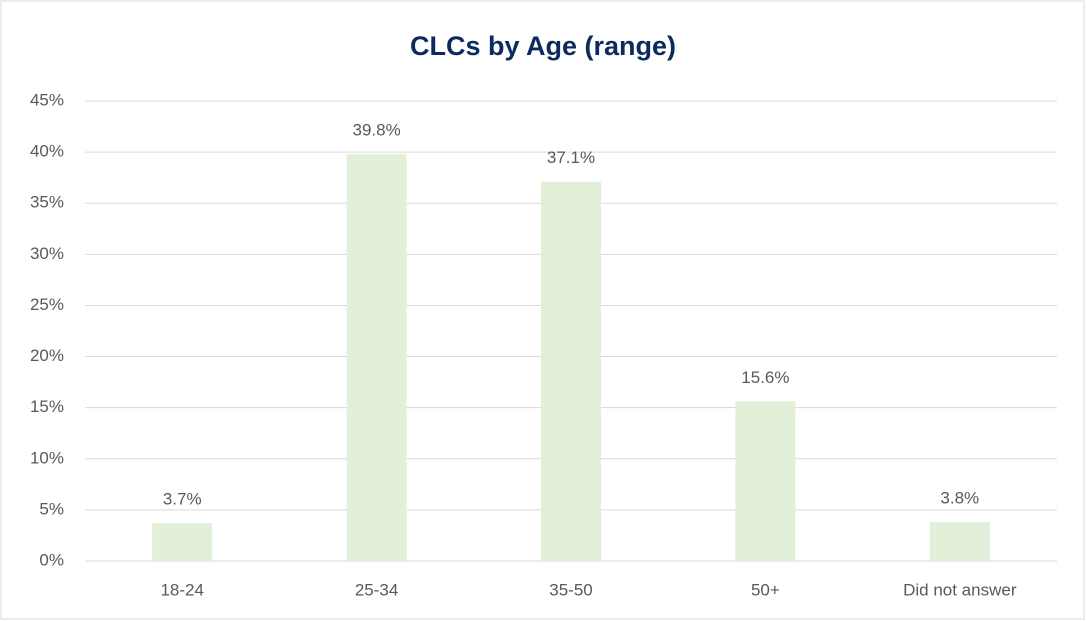 This screenshot has width=1086, height=621. What do you see at coordinates (47, 202) in the screenshot?
I see `y-tick-label: 35%` at bounding box center [47, 202].